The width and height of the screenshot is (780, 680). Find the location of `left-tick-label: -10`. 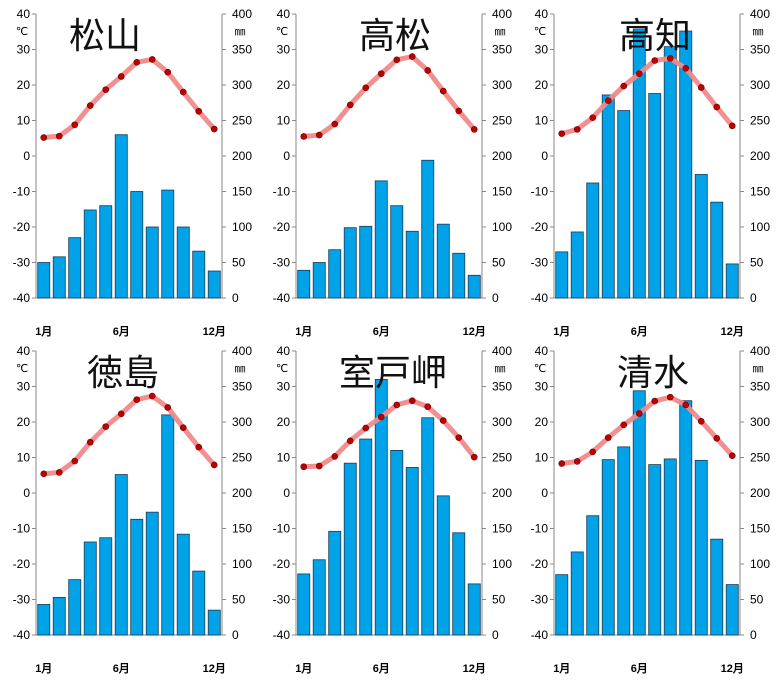

left-tick-label: -10 is located at coordinates (540, 192).